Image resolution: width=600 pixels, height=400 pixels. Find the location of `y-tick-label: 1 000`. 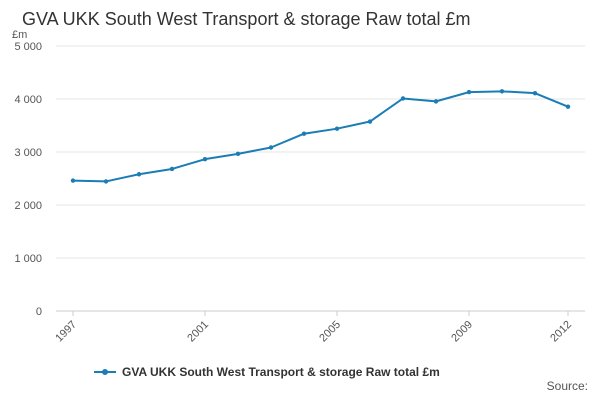

y-tick-label: 1 000 is located at coordinates (28, 259).